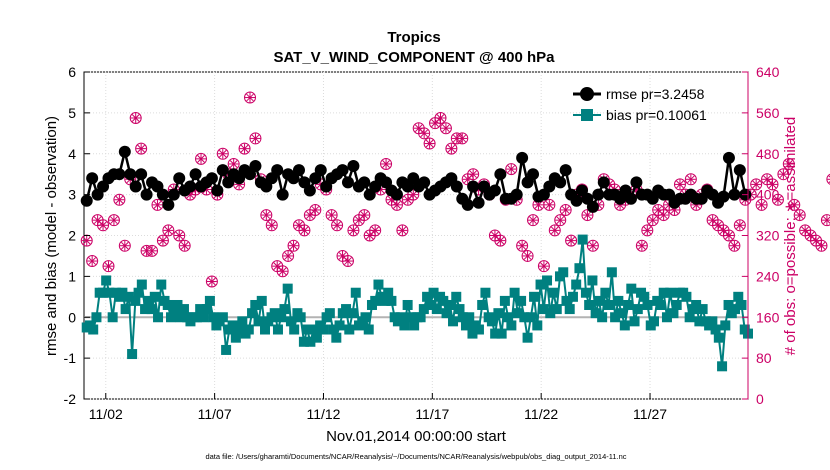 The width and height of the screenshot is (830, 470). Describe the element at coordinates (215, 414) in the screenshot. I see `x-tick-label: 11/07` at that location.